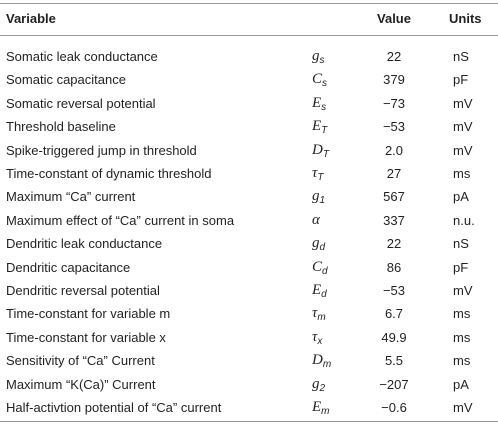 This screenshot has height=425, width=498. I want to click on value-cell: 6.7, so click(394, 314).